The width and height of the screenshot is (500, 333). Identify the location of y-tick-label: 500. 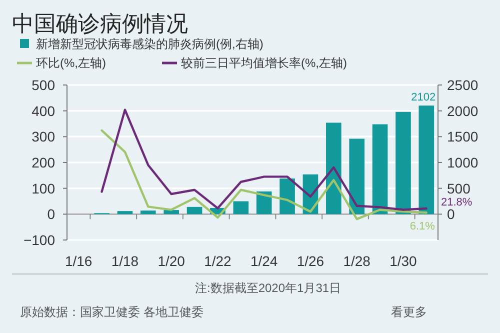
(44, 85).